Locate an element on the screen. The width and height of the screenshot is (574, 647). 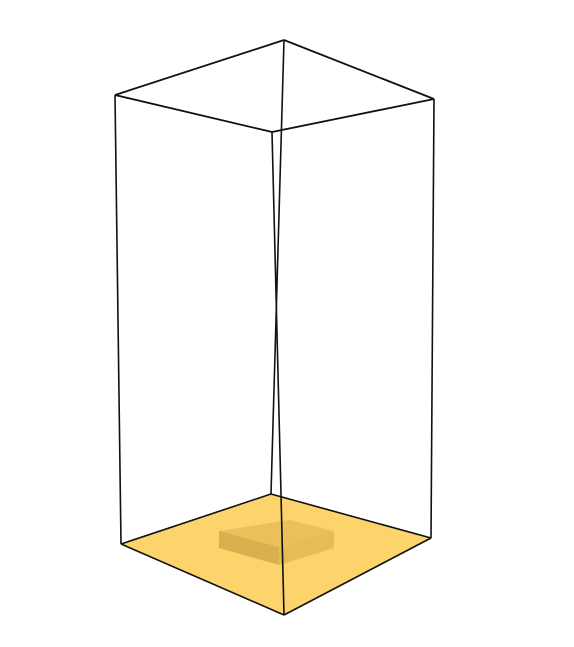
bottom-edge-front-left is located at coordinates (202, 579).